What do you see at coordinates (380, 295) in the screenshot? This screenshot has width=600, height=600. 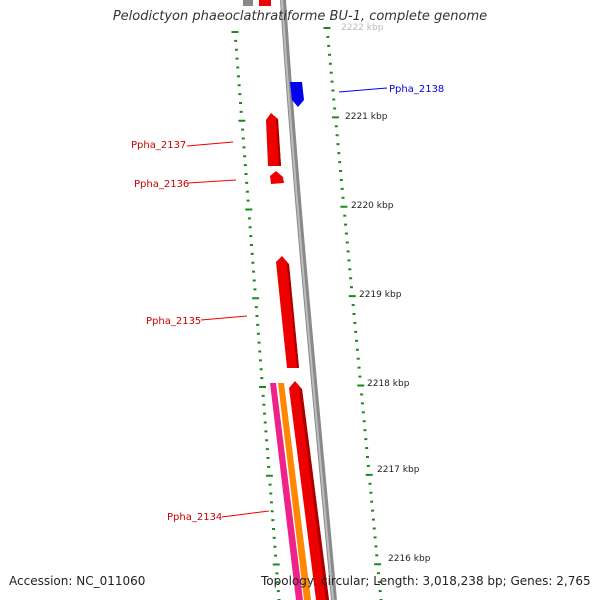 I see `scale-label: 2219 kbp` at bounding box center [380, 295].